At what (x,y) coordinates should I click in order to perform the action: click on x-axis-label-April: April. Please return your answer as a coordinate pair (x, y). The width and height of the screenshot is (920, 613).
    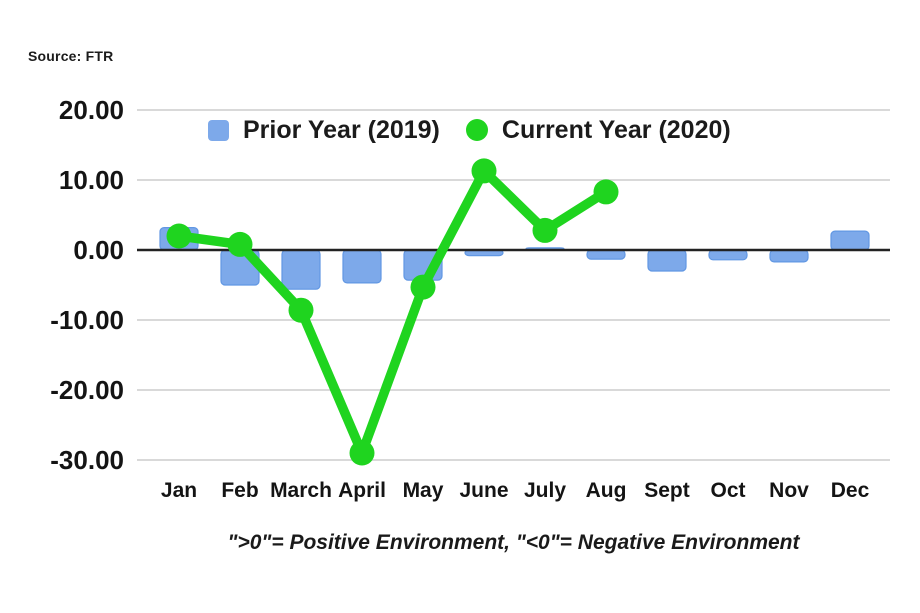
    Looking at the image, I should click on (362, 490).